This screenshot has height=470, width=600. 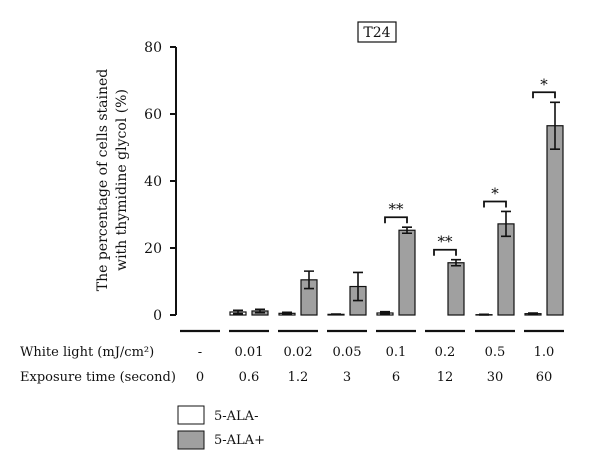 I want to click on chart-title: T24, so click(x=376, y=33).